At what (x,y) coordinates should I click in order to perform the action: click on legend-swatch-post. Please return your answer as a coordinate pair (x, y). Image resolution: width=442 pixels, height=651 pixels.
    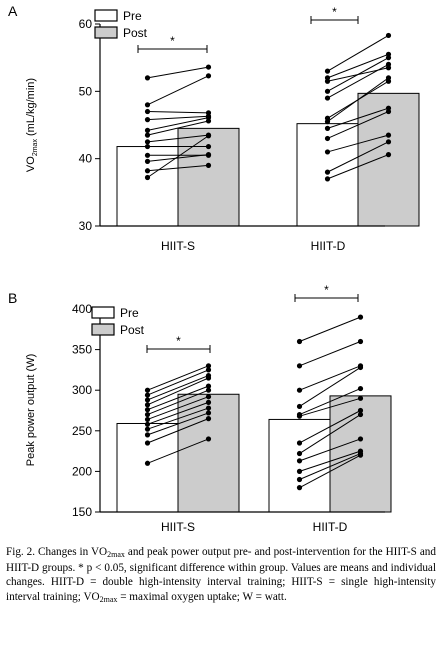
    Looking at the image, I should click on (103, 329).